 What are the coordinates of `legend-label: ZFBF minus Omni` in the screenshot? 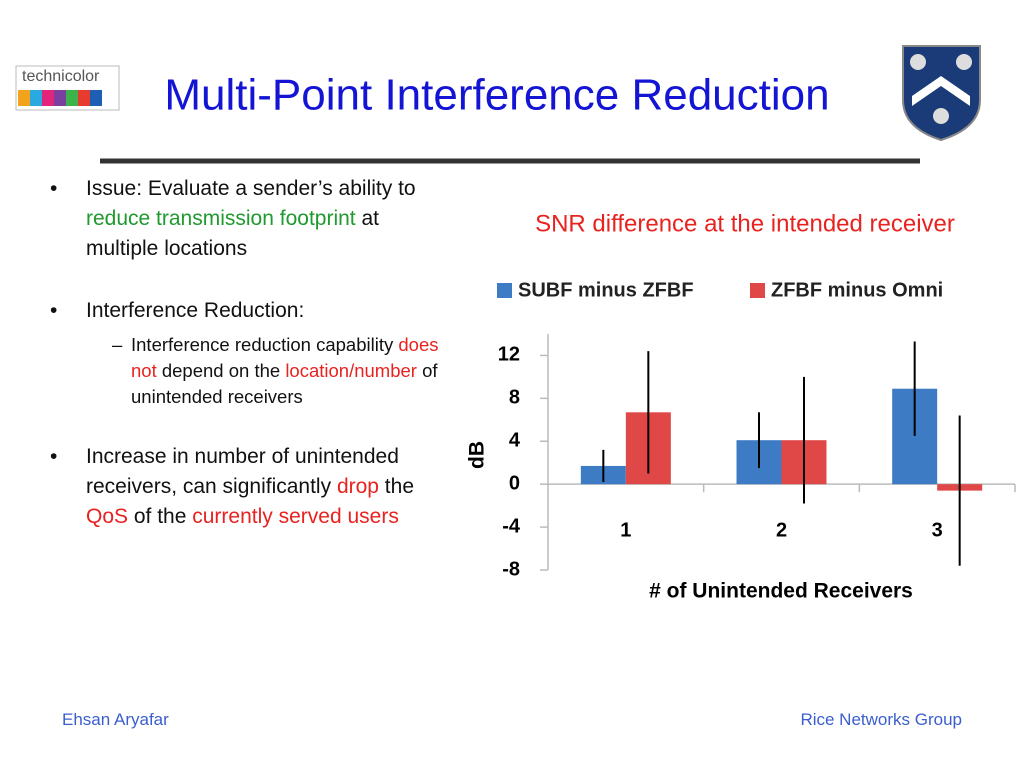 It's located at (857, 290).